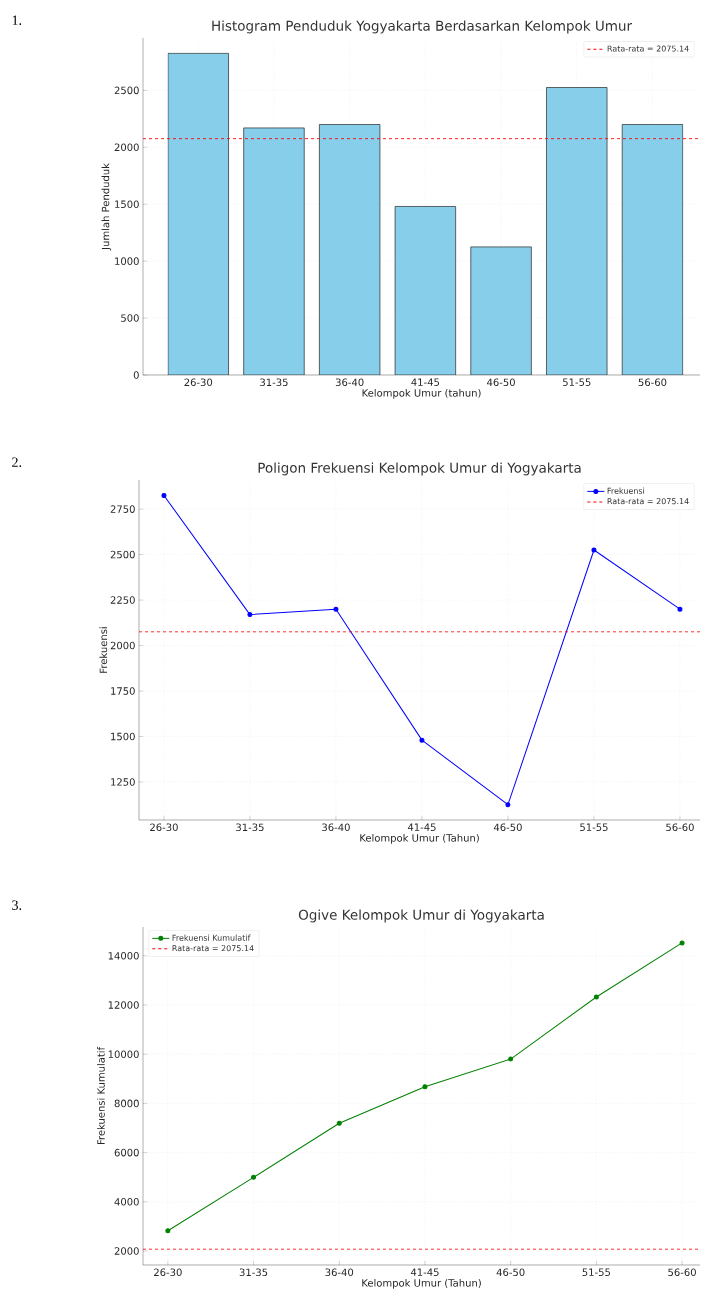  I want to click on y-axis-title: Jumlah Penduduk, so click(106, 207).